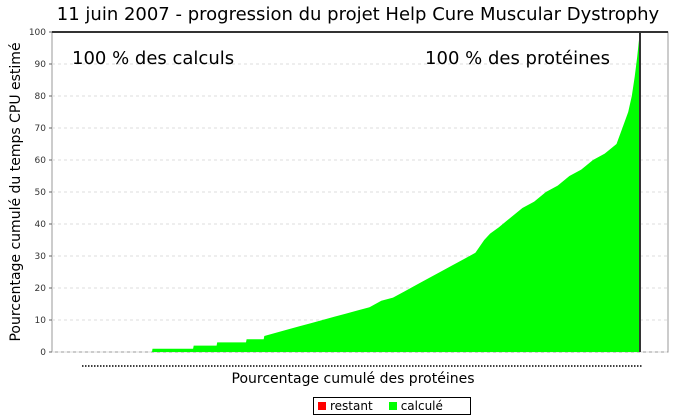  Describe the element at coordinates (43, 353) in the screenshot. I see `y-tick-label-0: 0` at that location.